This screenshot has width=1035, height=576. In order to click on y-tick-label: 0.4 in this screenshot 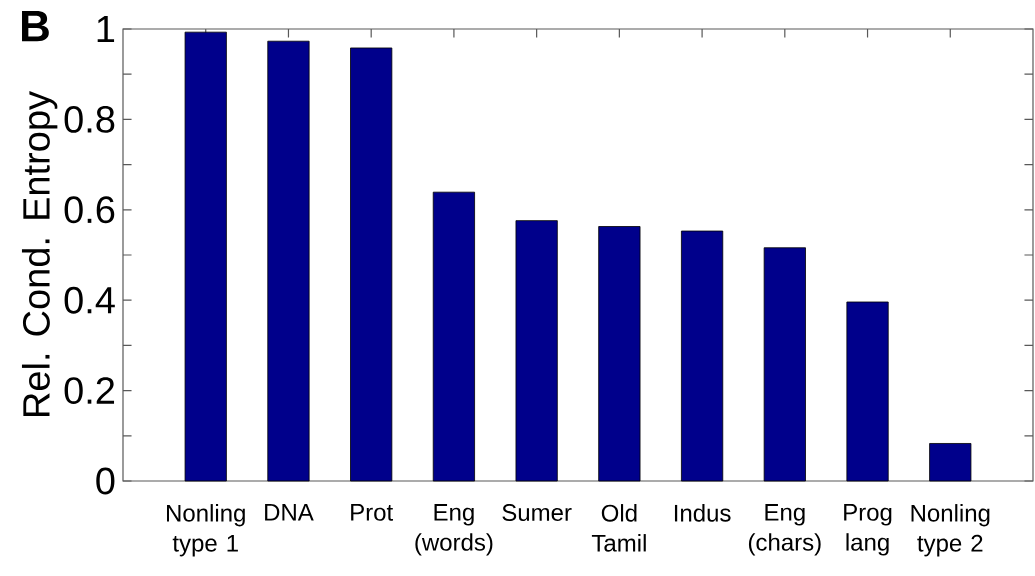, I will do `click(89, 300)`.